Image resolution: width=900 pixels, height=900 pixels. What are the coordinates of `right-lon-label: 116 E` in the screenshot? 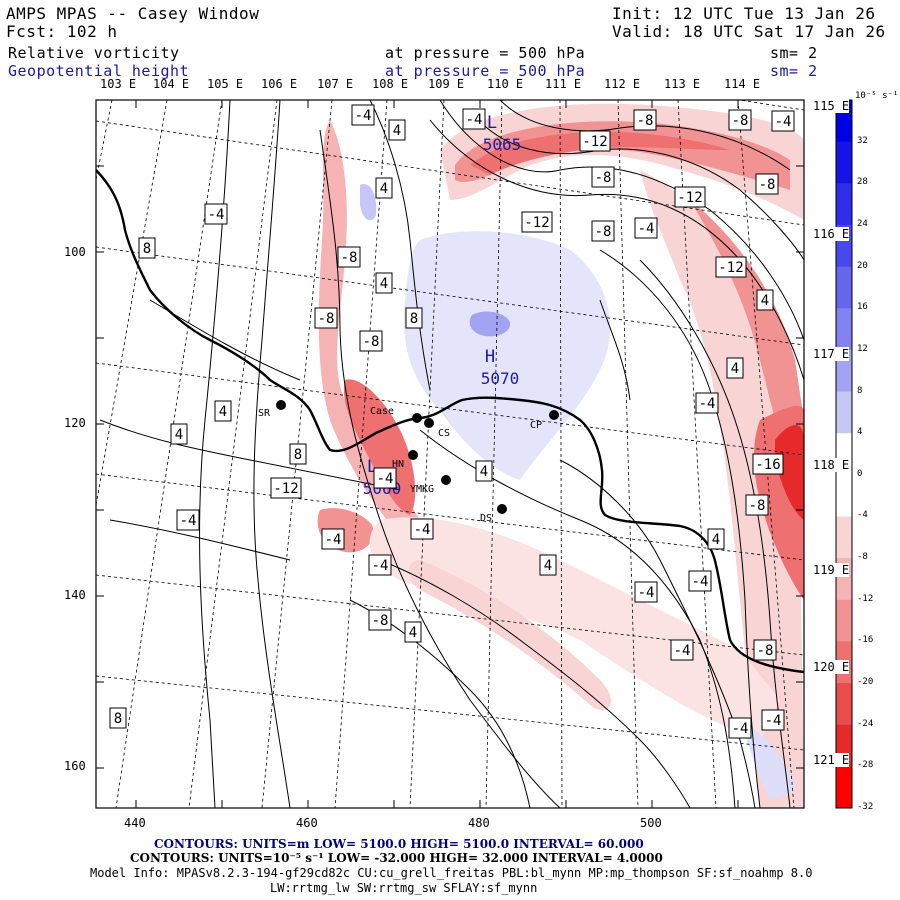 It's located at (831, 234).